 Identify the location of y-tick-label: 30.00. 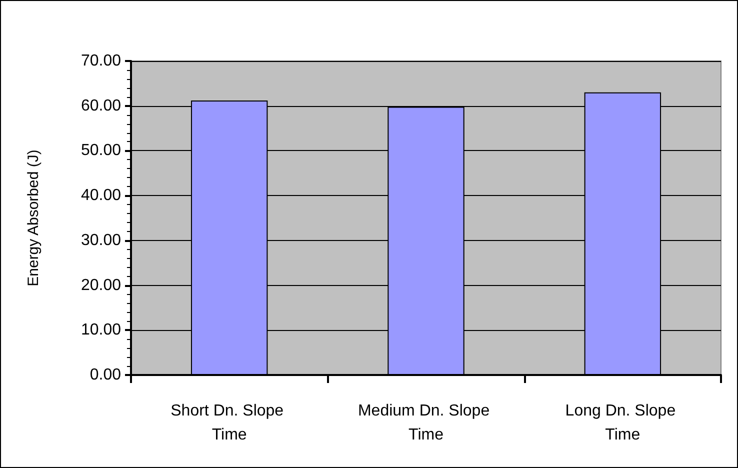
(101, 240).